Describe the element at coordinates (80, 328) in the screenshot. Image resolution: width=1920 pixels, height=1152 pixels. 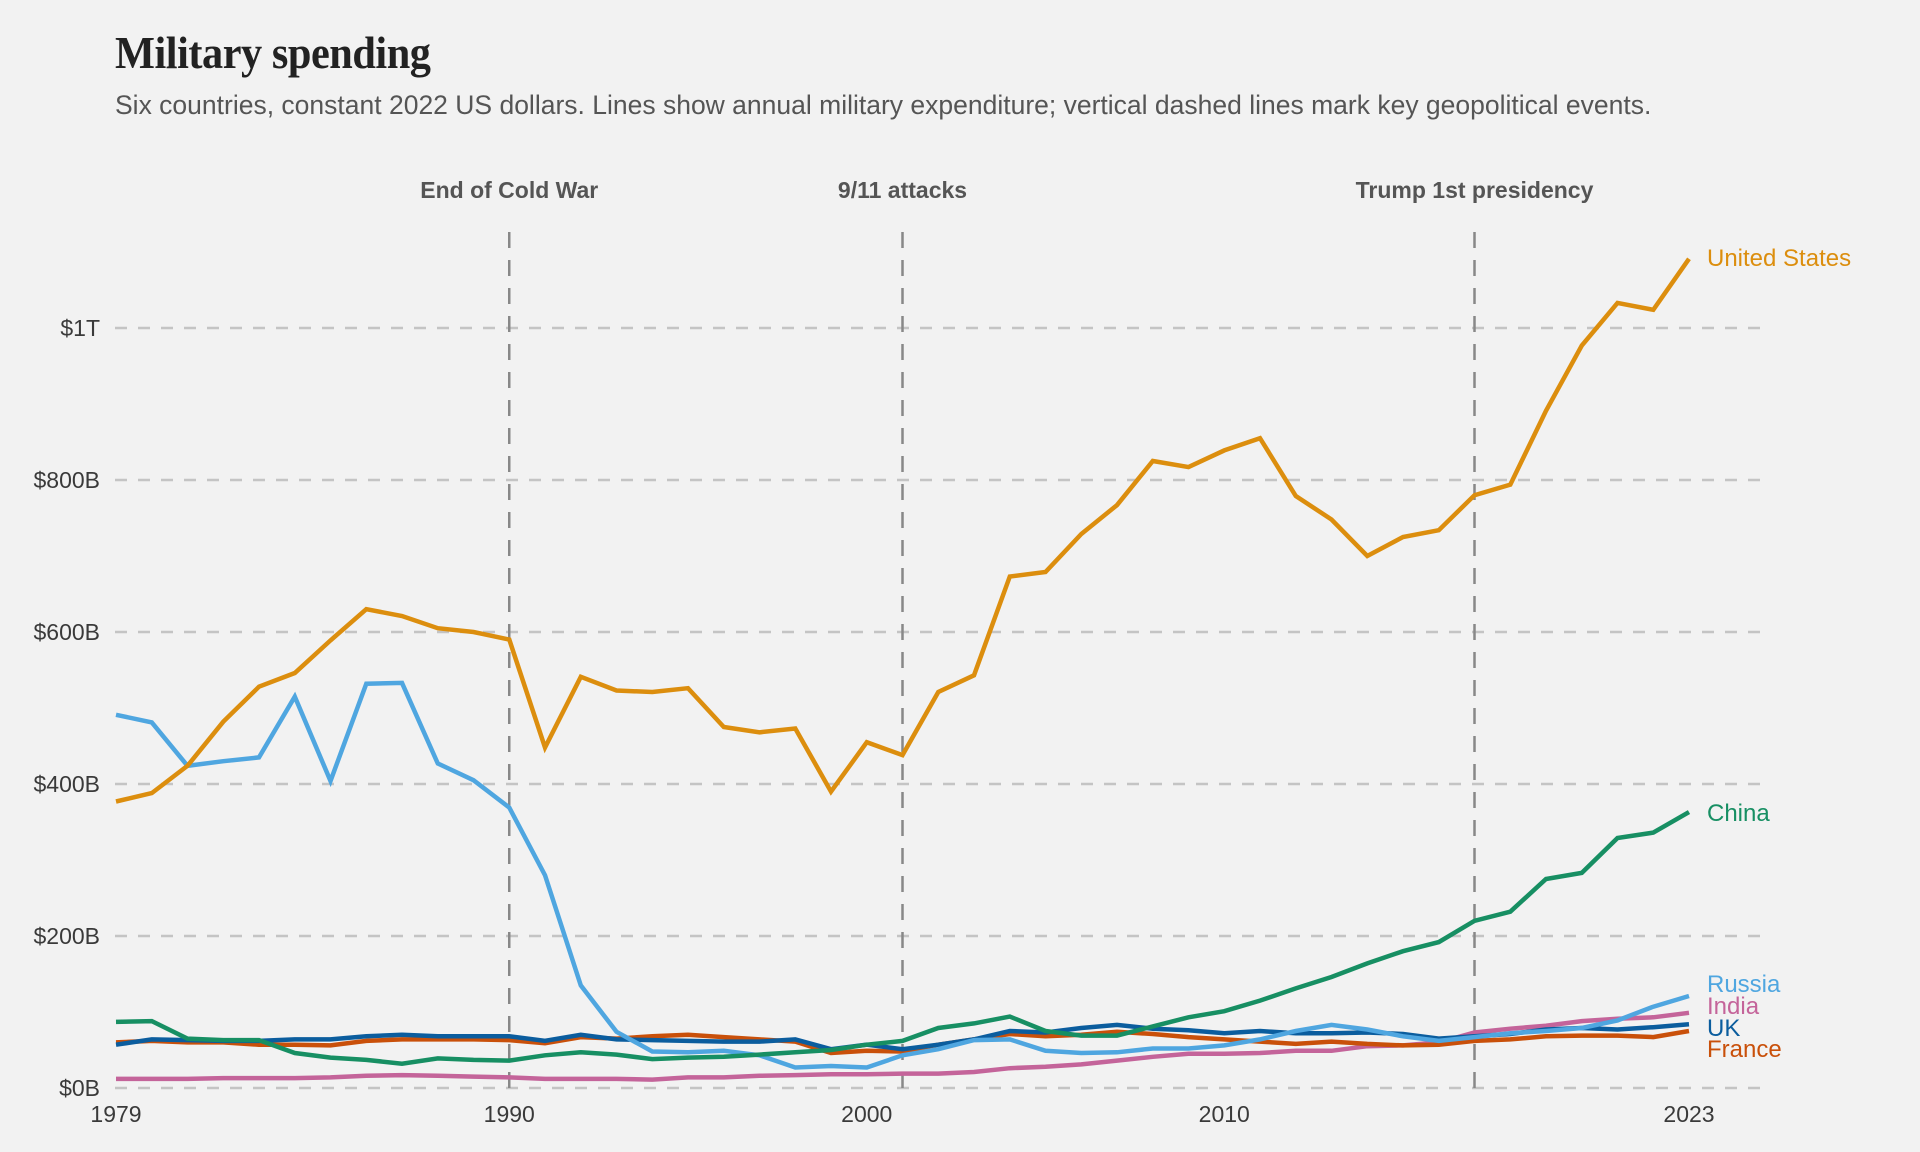
I see `y-tick-label: $1T` at that location.